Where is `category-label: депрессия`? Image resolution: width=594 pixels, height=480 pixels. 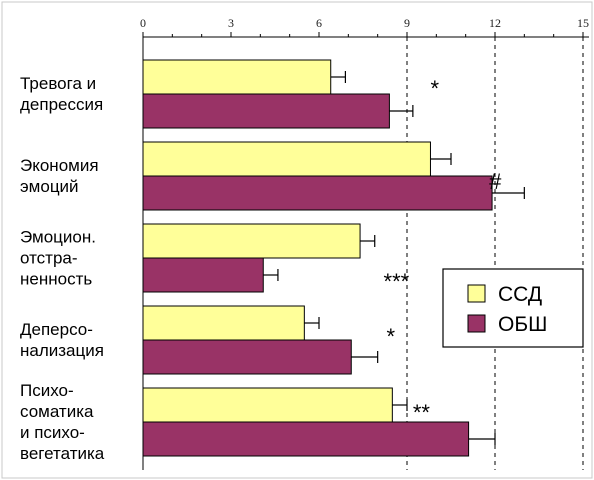 category-label: депрессия is located at coordinates (61, 104).